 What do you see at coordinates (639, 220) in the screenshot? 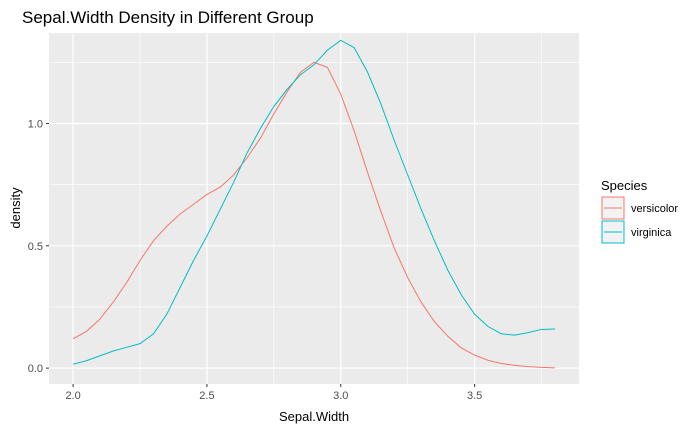
I see `legend-items: versicolor virginica` at bounding box center [639, 220].